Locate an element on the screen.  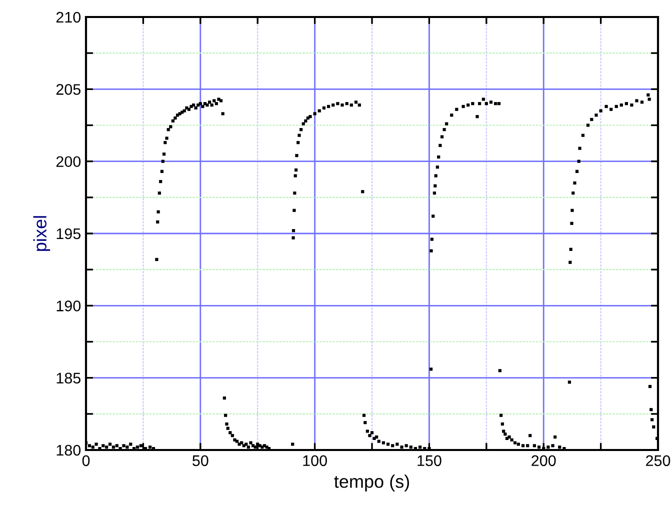
x-tick-label: 50 is located at coordinates (200, 460).